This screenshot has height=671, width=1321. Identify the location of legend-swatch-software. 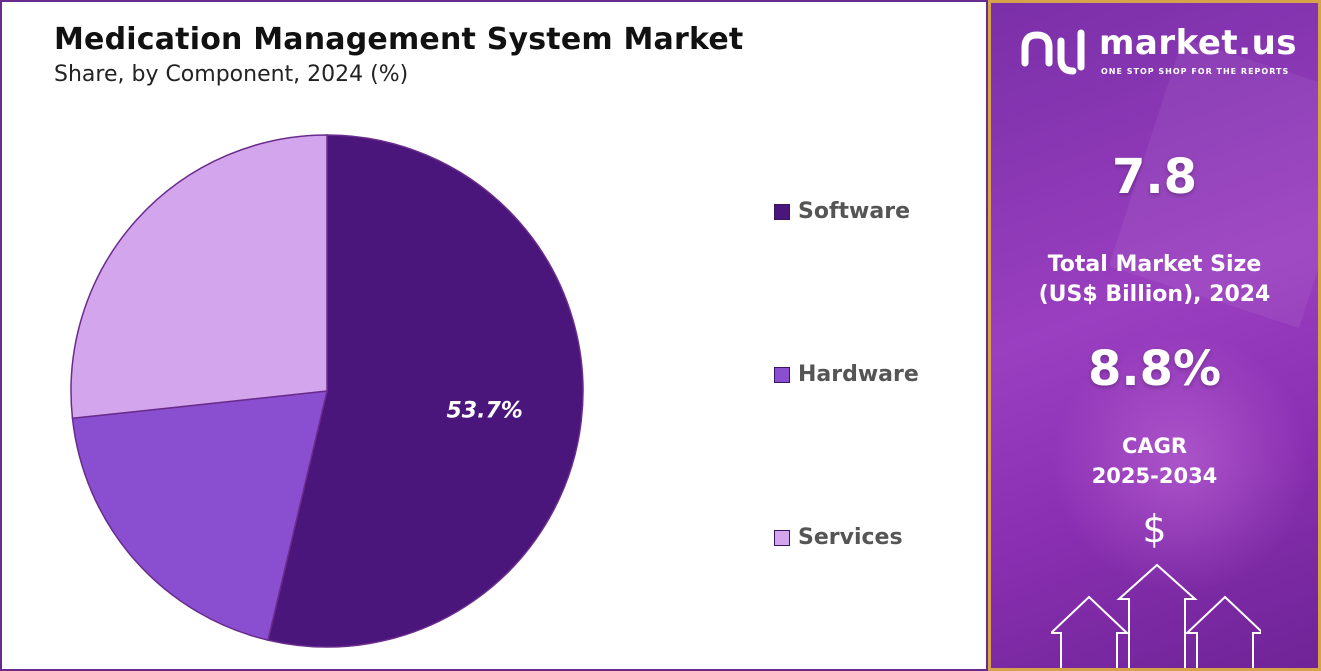
(782, 211).